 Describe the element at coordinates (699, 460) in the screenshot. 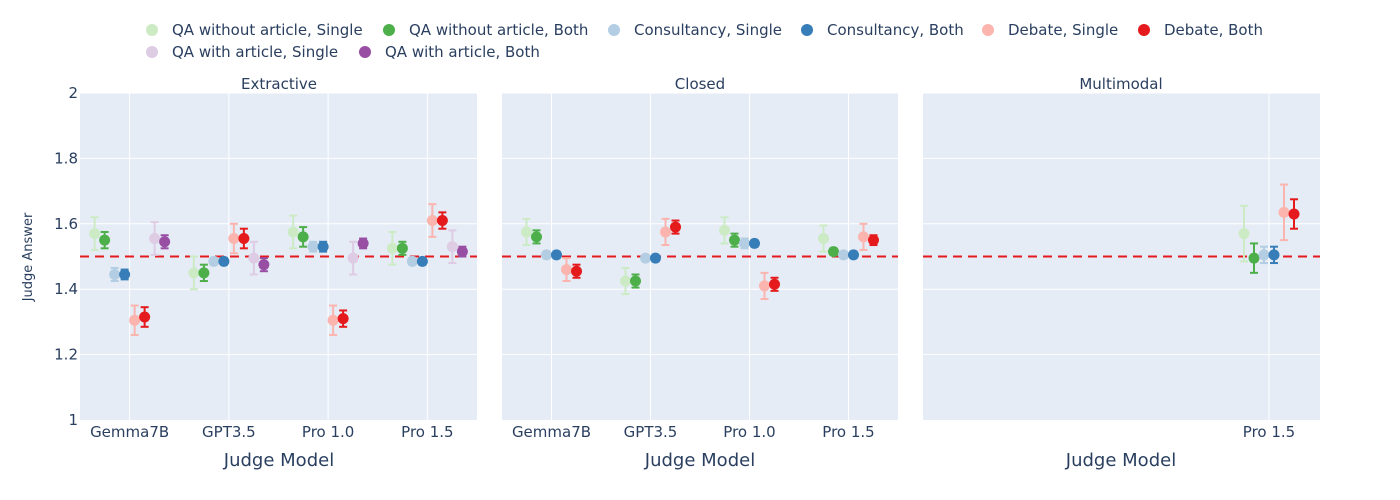

I see `x-axis-label: Judge Model` at that location.